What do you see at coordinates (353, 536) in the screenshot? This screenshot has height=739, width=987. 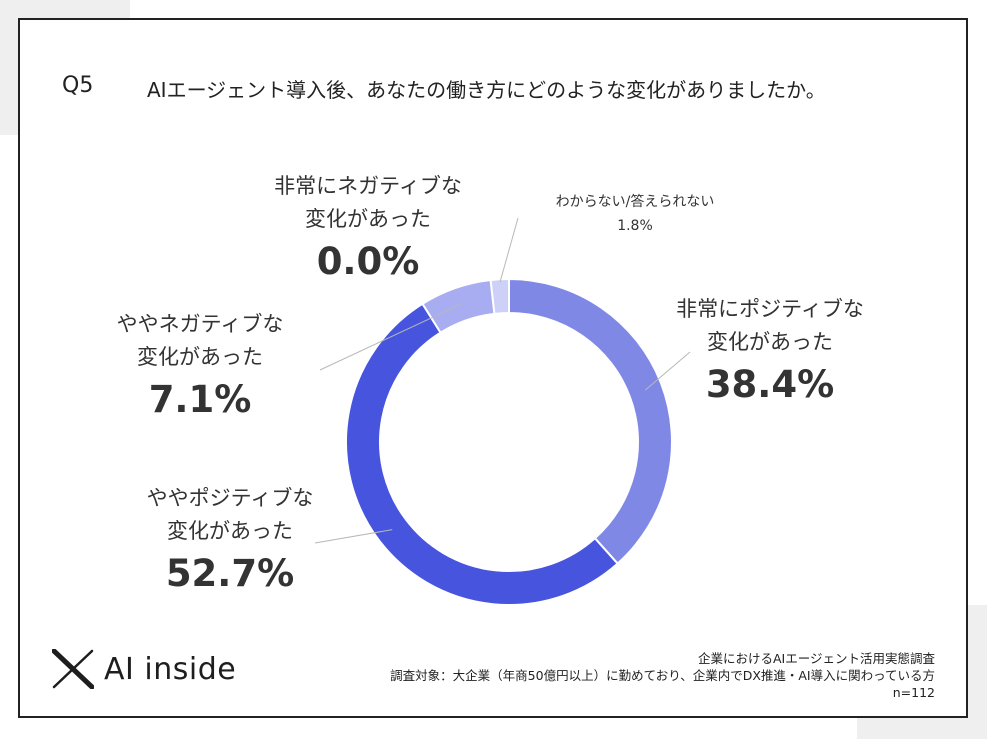 I see `leader-line-somewhat-positive` at bounding box center [353, 536].